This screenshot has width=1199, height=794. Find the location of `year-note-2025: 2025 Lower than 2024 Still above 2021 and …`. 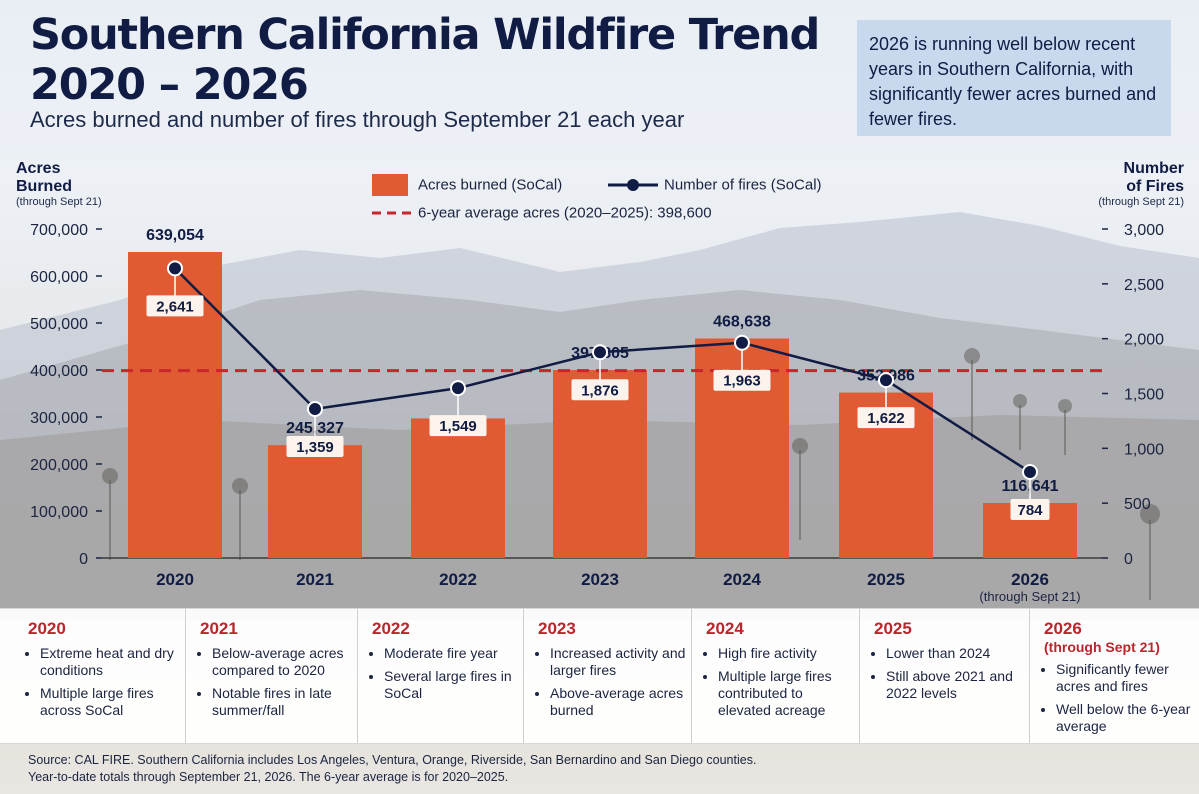

year-note-2025: 2025 Lower than 2024 Still above 2021 and … is located at coordinates (945, 676).